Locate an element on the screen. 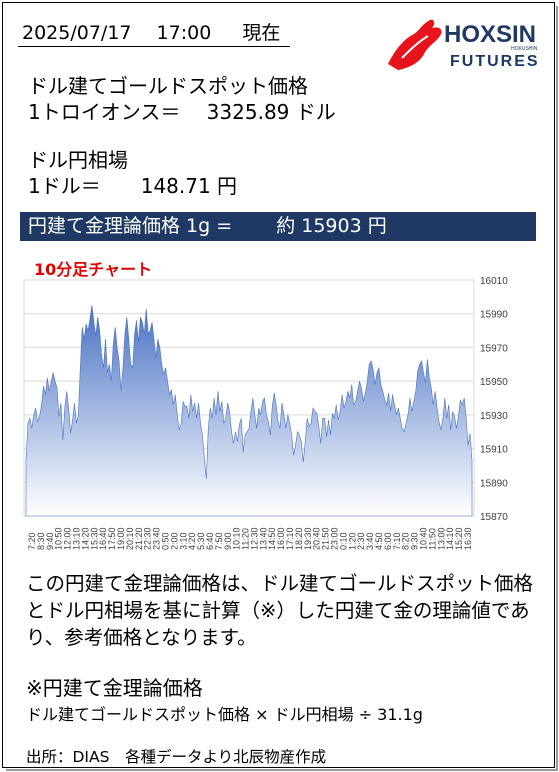 The width and height of the screenshot is (559, 772). logo-text: HOXSIN is located at coordinates (490, 34).